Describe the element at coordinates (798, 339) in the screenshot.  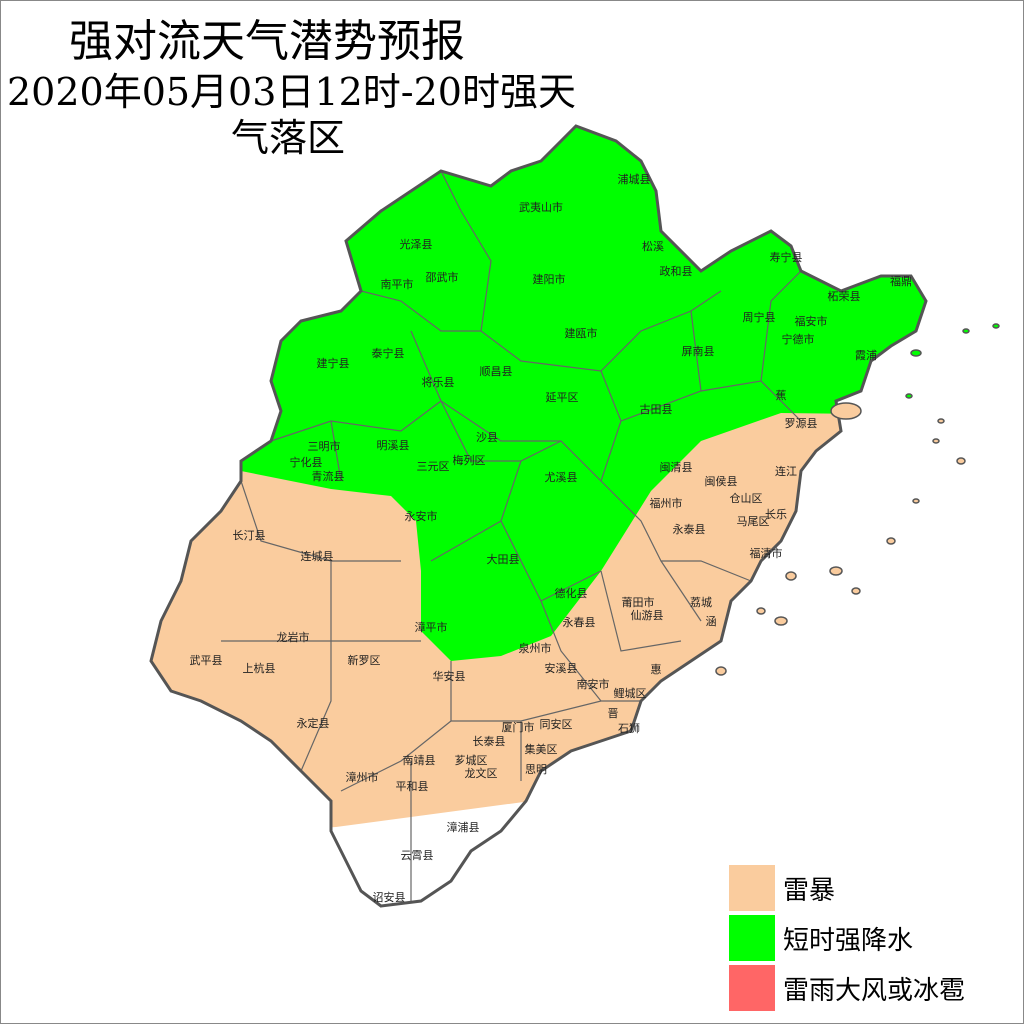
I see `county-label: 宁德市` at that location.